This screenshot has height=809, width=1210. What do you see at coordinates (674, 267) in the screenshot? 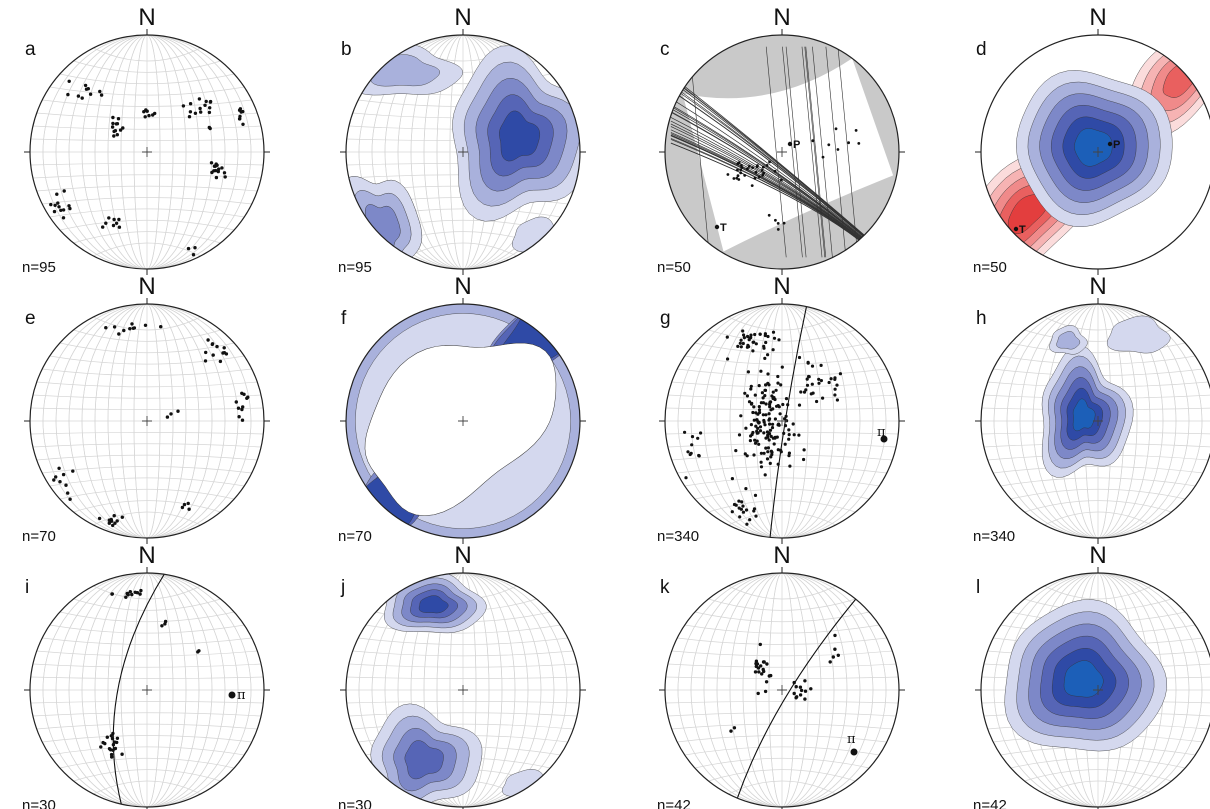
I see `sample-count: n=50` at bounding box center [674, 267].